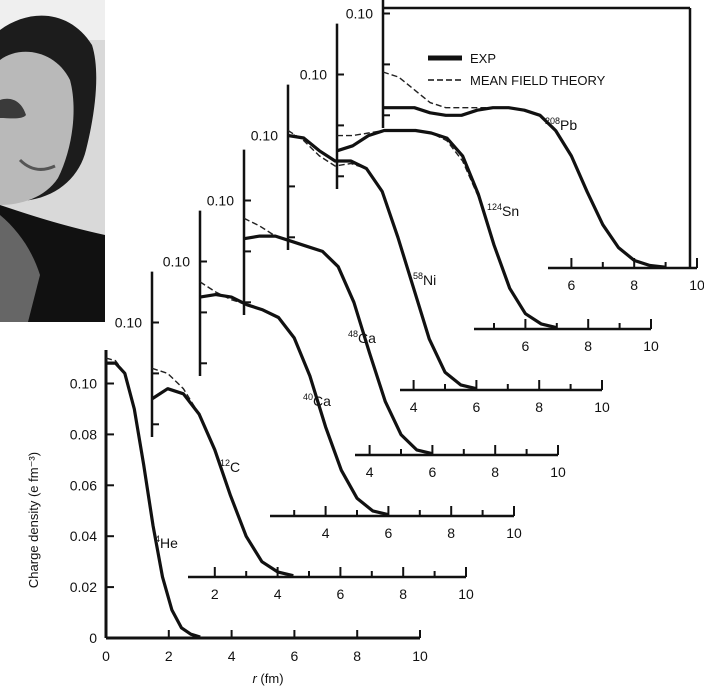 The height and width of the screenshot is (688, 704). Describe the element at coordinates (483, 58) in the screenshot. I see `legend-exp-label: EXP` at that location.